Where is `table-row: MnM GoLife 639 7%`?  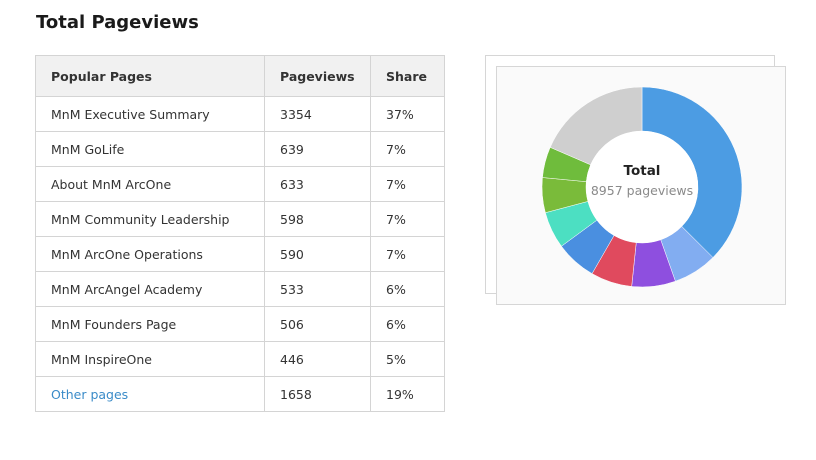
table-row: MnM GoLife 639 7% is located at coordinates (240, 149).